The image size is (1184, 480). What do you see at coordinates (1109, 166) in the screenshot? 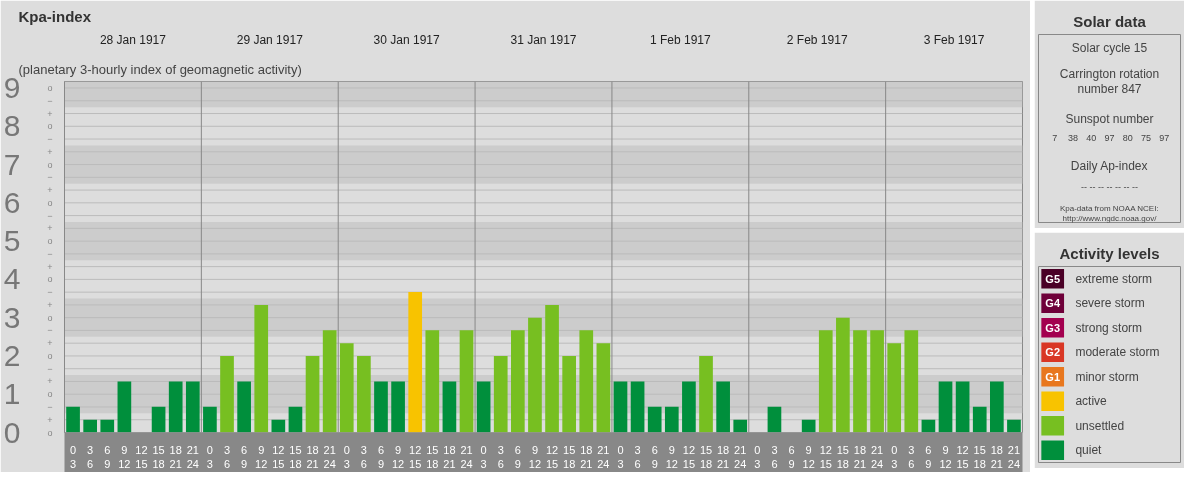
I see `text: Daily Ap-index` at bounding box center [1109, 166].